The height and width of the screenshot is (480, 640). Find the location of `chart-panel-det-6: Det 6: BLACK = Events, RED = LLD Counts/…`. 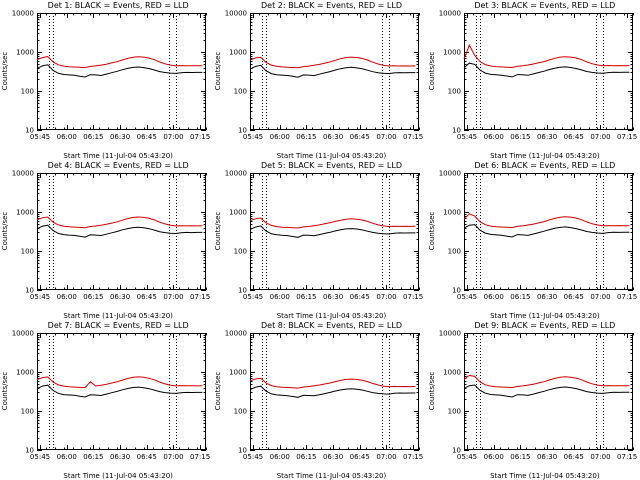

chart-panel-det-6: Det 6: BLACK = Events, RED = LLD Counts/… is located at coordinates (533, 240).